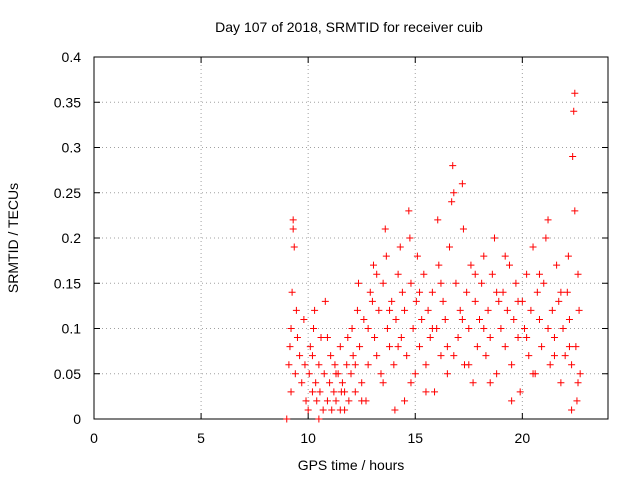  I want to click on x-tick-label: 15, so click(415, 438).